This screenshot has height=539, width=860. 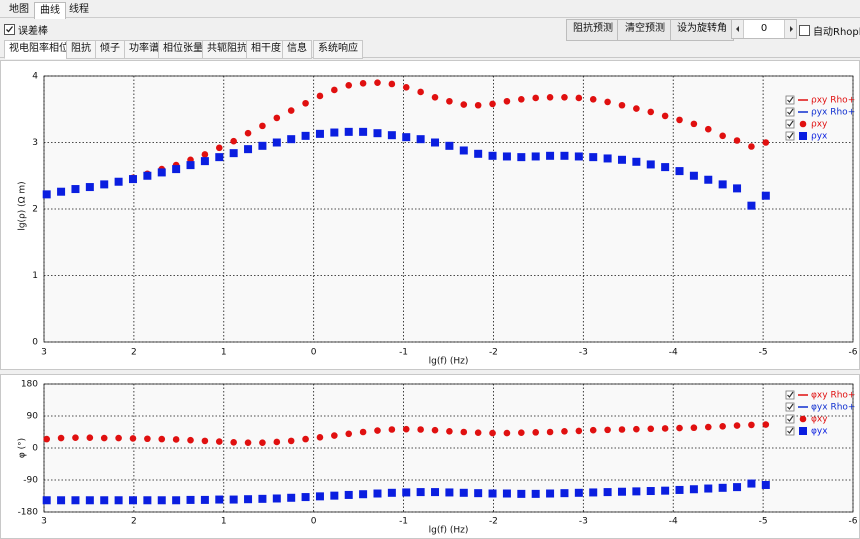 I want to click on spinner-increment, so click(x=790, y=29).